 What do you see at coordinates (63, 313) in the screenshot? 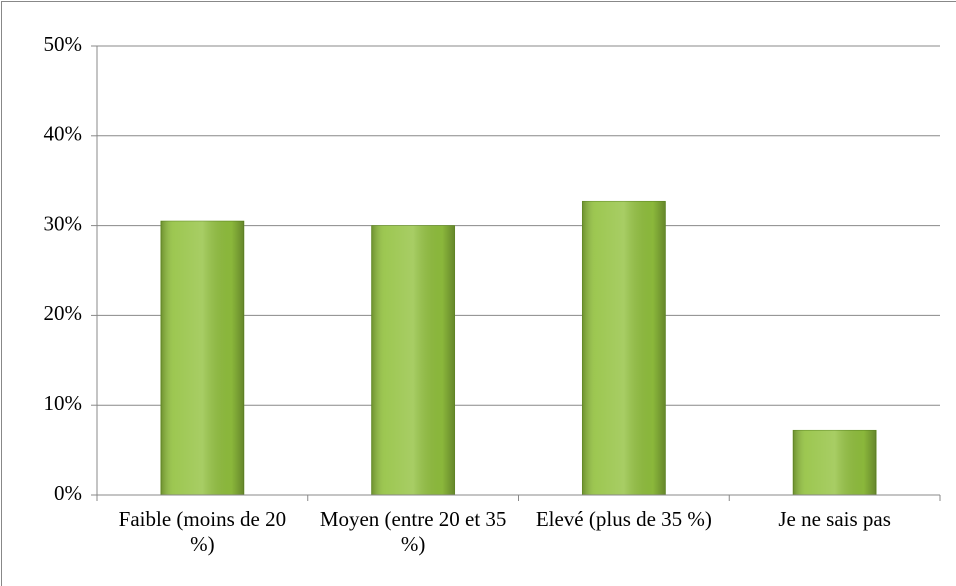
I see `y-tick-label: 20%` at bounding box center [63, 313].